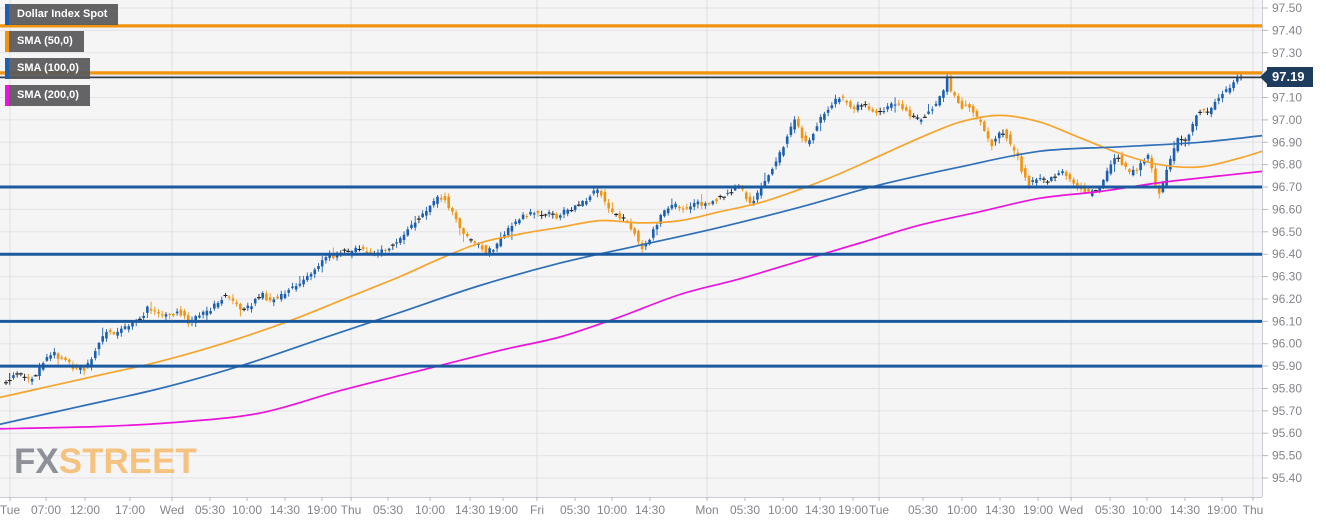 The image size is (1326, 525). I want to click on last-price-tag: 97.19, so click(1286, 77).